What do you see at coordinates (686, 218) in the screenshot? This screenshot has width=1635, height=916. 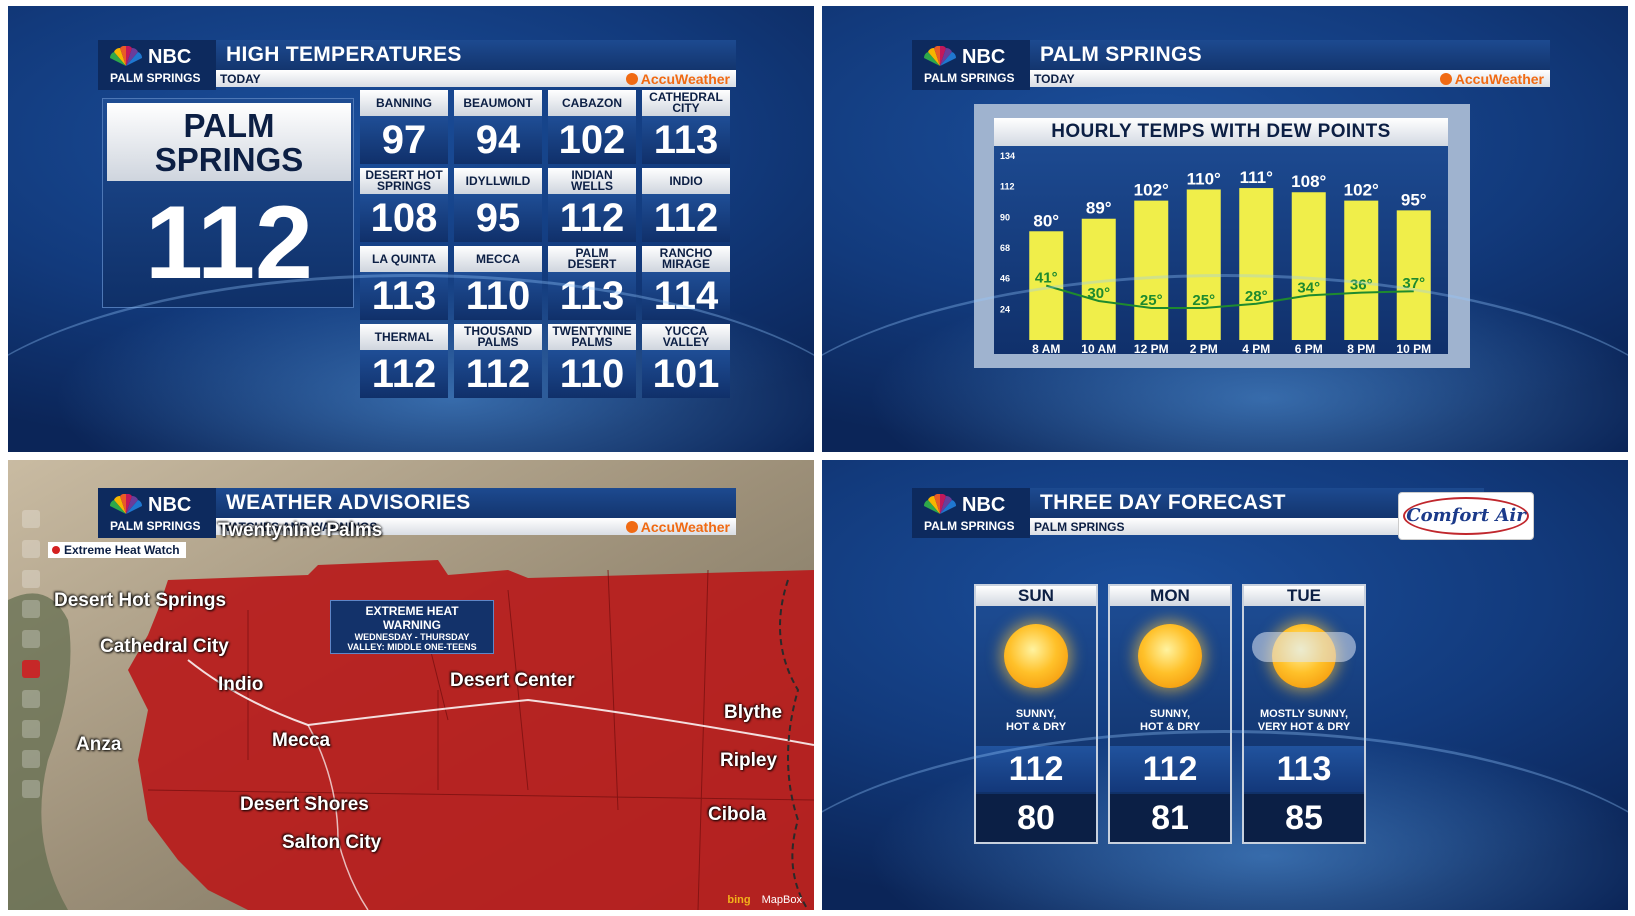 I see `city-temp: 112` at bounding box center [686, 218].